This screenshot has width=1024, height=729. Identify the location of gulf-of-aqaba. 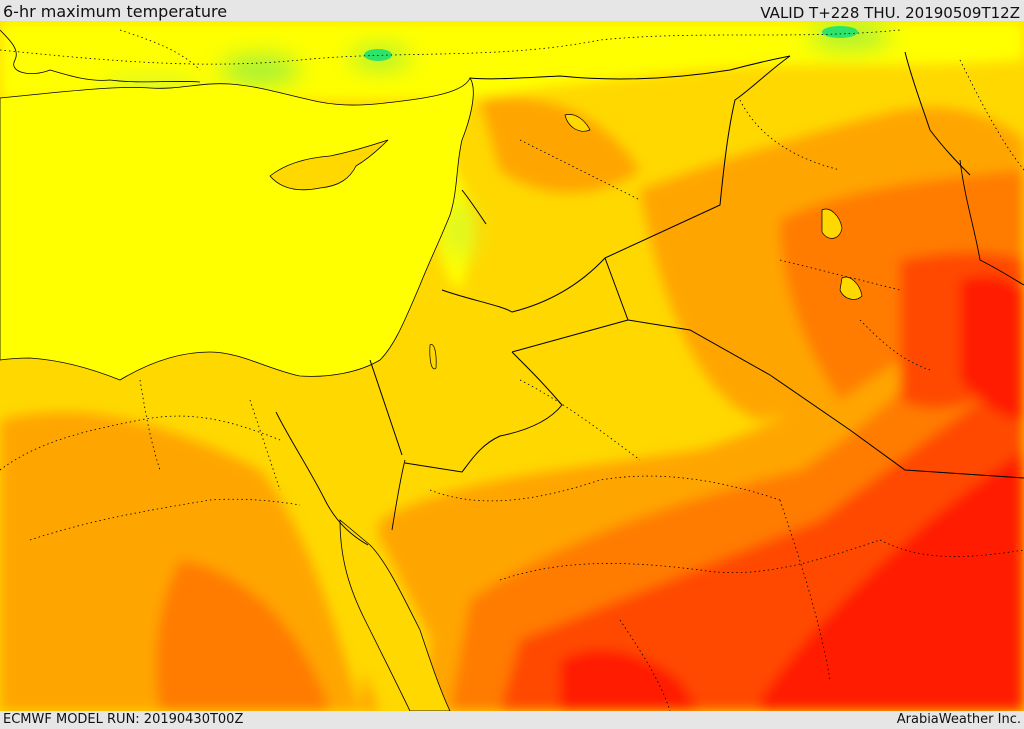
(398, 495).